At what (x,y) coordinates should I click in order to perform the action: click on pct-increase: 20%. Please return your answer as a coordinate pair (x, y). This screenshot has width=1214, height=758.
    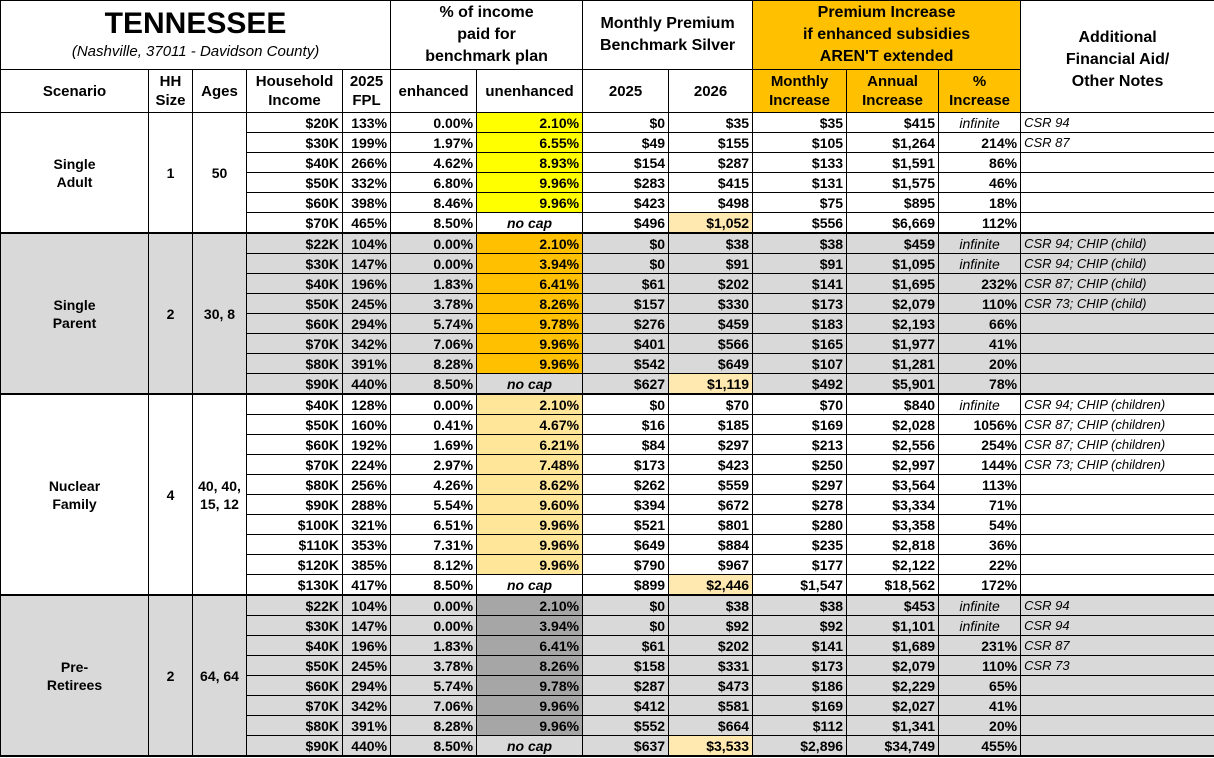
    Looking at the image, I should click on (980, 725).